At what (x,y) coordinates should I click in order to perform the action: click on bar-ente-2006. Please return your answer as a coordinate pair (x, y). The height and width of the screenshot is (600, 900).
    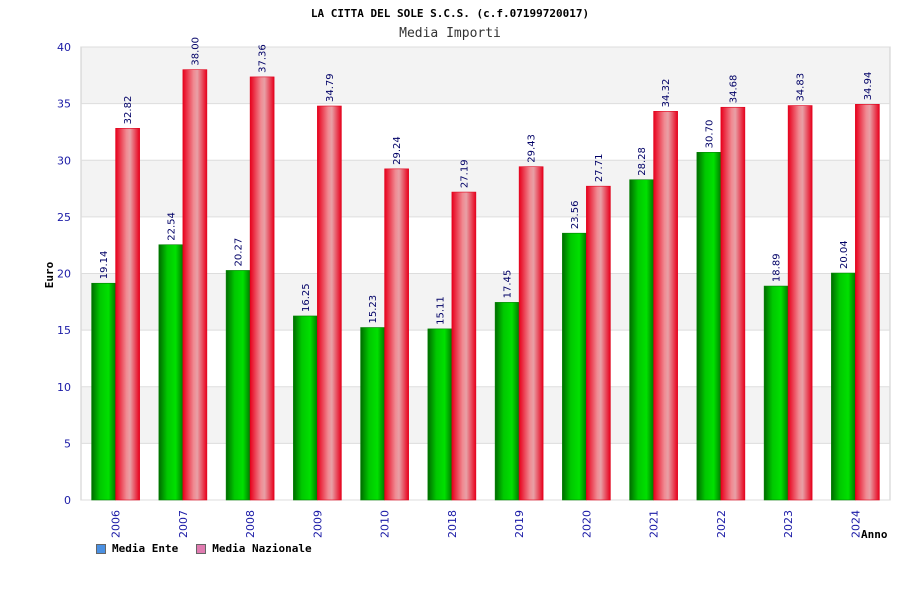
    Looking at the image, I should click on (103, 391).